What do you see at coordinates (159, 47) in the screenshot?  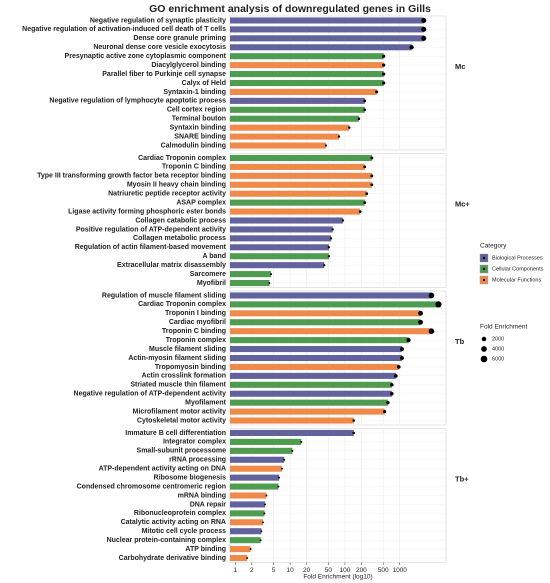 I see `term-label: Neuronal dense core vesicle exocytosis` at bounding box center [159, 47].